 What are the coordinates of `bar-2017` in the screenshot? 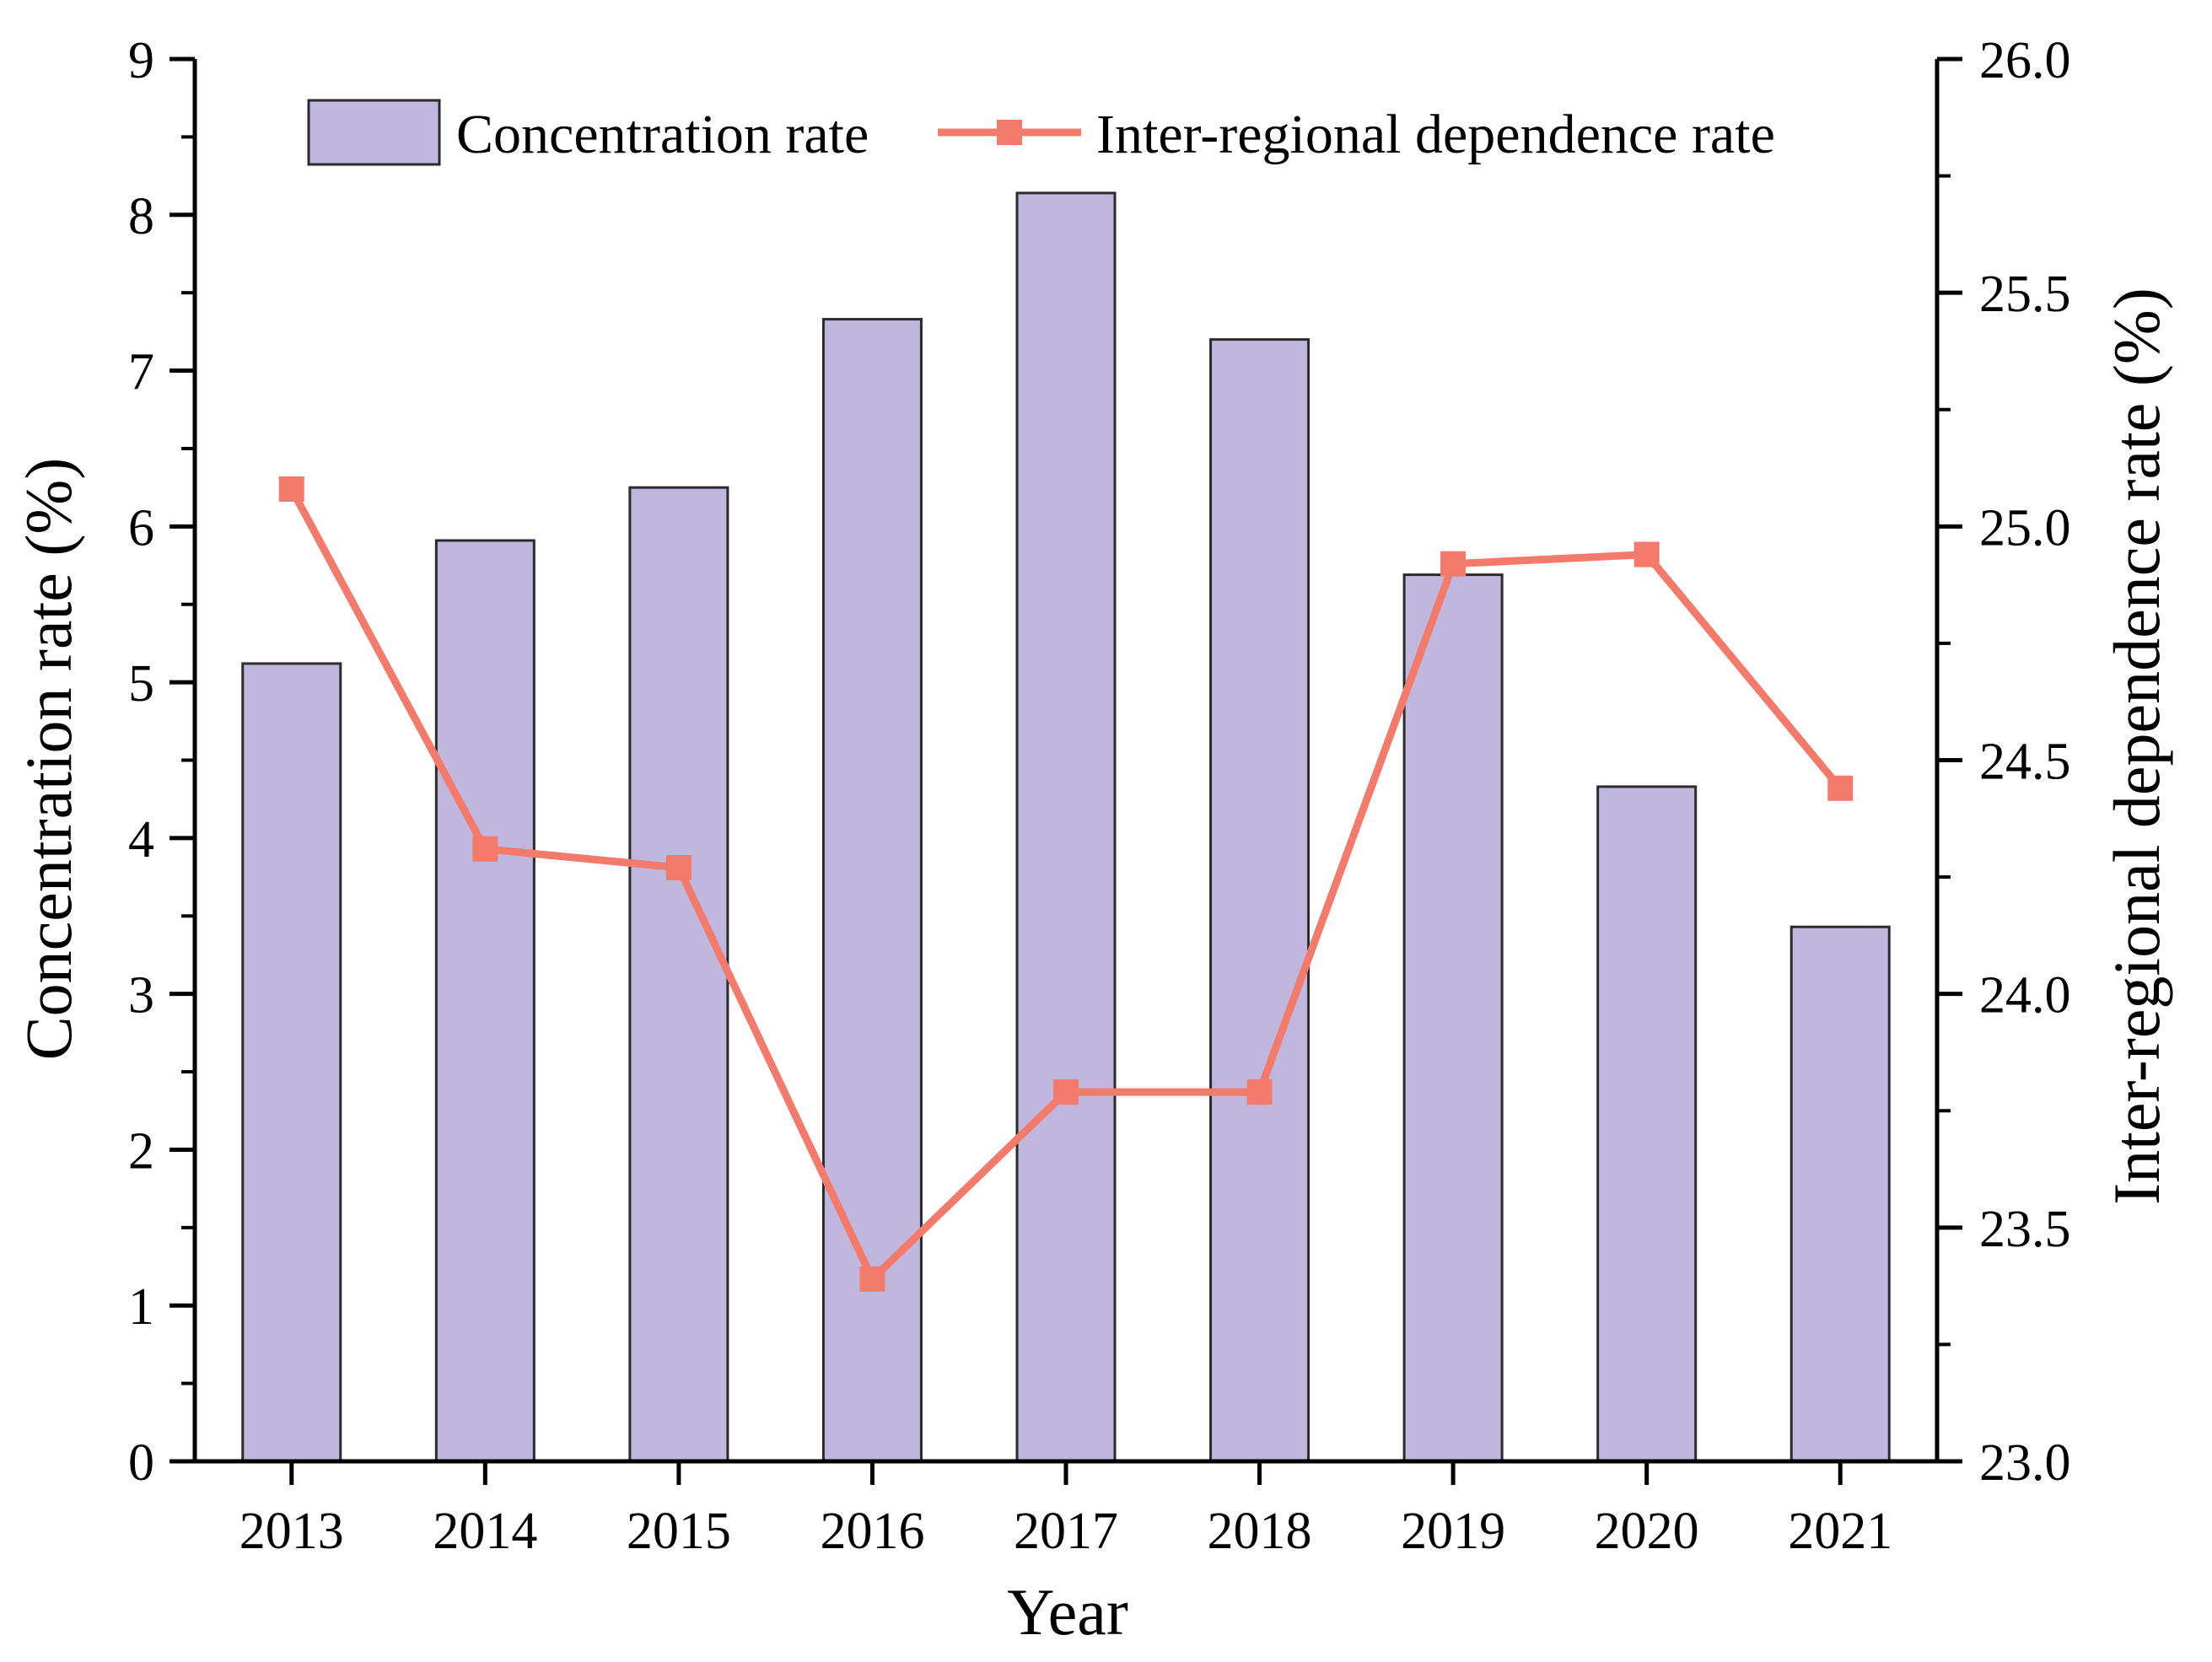 It's located at (1066, 827).